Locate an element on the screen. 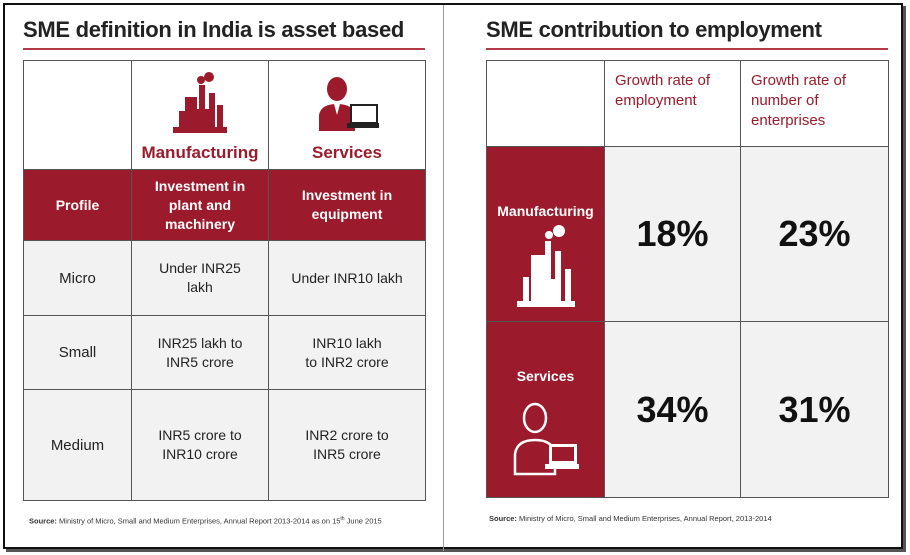 The height and width of the screenshot is (555, 910). header-enterprise-growth: Growth rate of number of enterprises is located at coordinates (814, 103).